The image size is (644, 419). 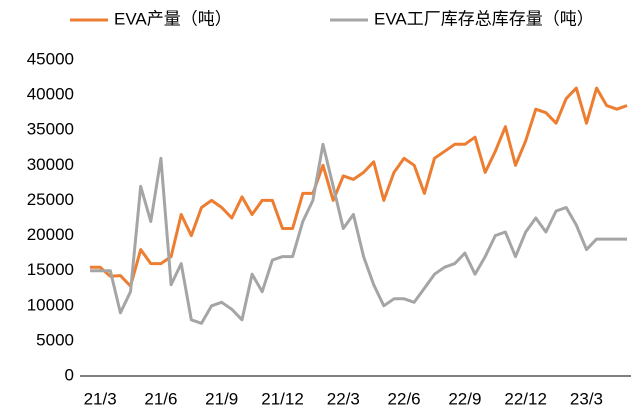 What do you see at coordinates (50, 129) in the screenshot?
I see `y-tick-label: 35000` at bounding box center [50, 129].